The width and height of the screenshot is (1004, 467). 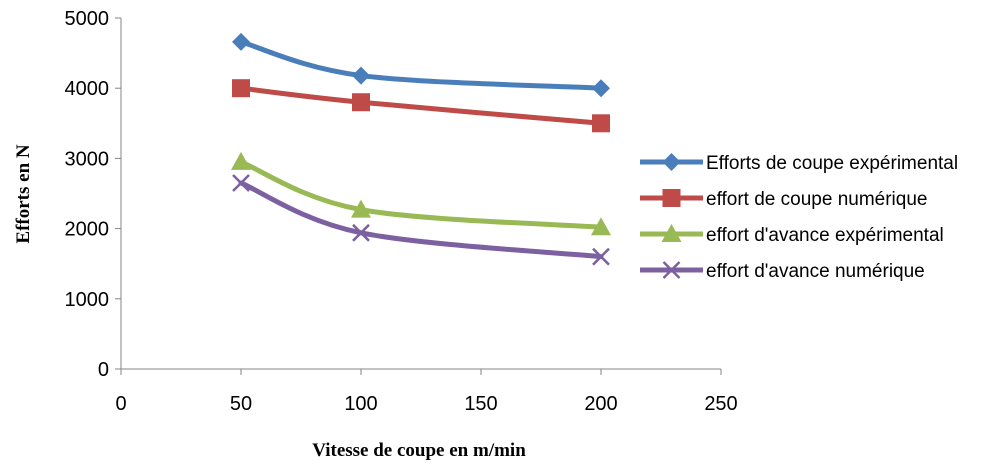 What do you see at coordinates (87, 159) in the screenshot?
I see `y-tick-label: 3000` at bounding box center [87, 159].